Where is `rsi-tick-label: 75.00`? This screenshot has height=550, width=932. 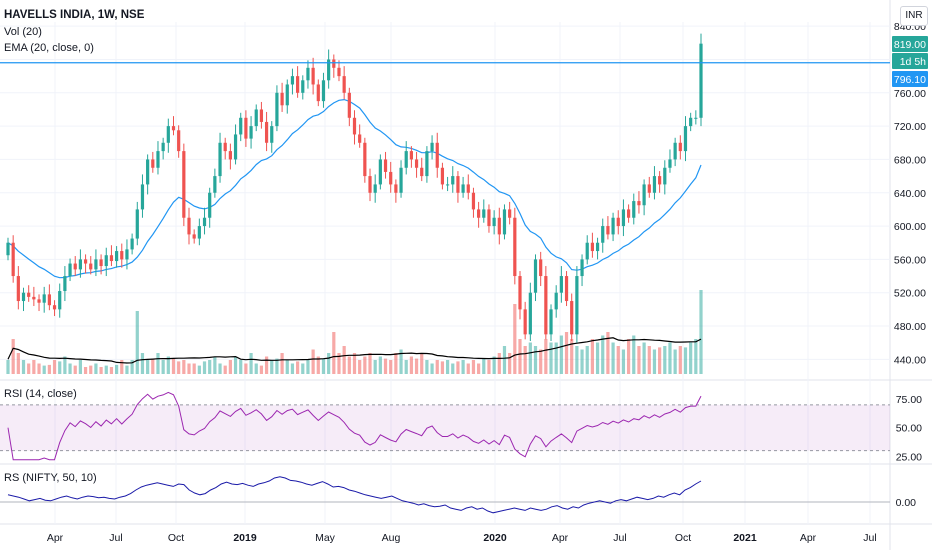
rsi-tick-label: 75.00 is located at coordinates (909, 400).